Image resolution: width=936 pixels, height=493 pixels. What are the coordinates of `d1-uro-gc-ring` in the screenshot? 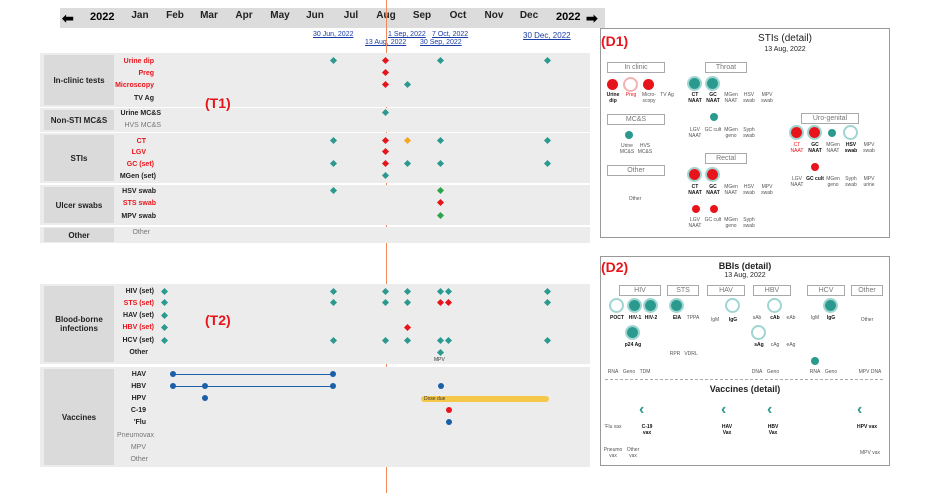 It's located at (814, 132).